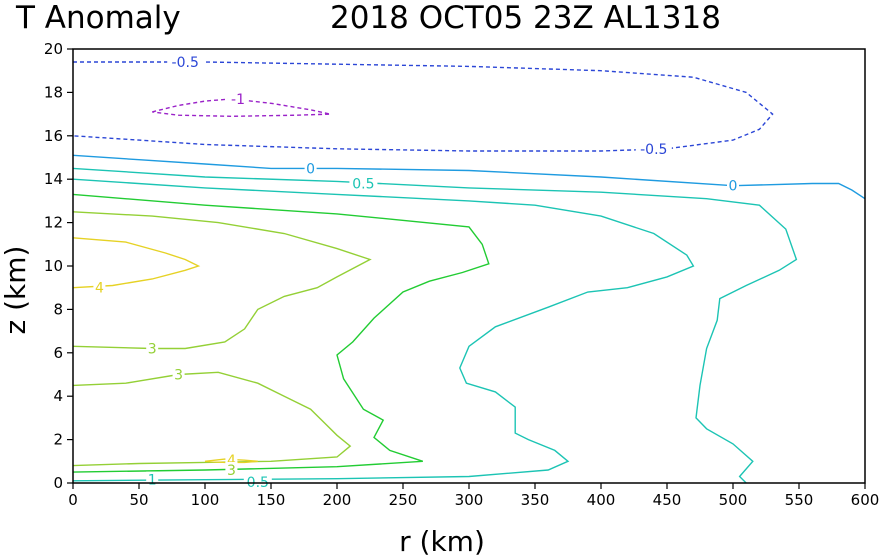  I want to click on x-tick-label: 600, so click(865, 500).